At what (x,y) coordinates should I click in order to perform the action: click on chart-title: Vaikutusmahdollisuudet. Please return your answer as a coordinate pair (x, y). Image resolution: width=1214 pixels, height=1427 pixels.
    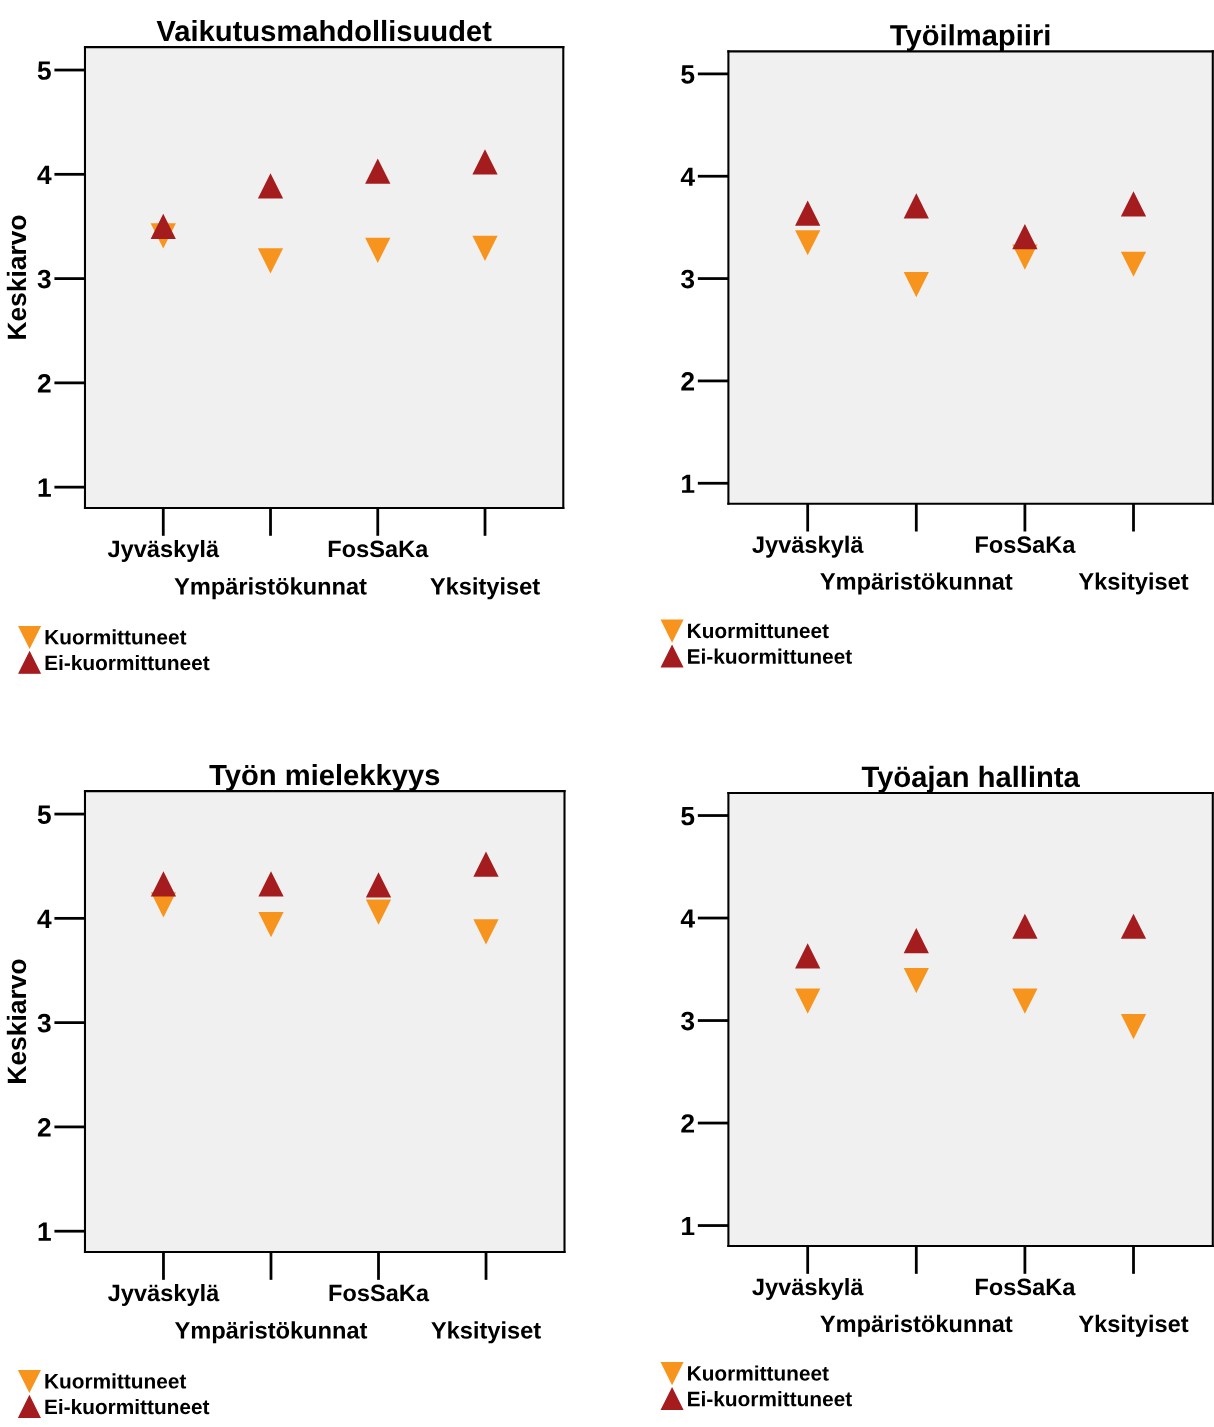
    Looking at the image, I should click on (324, 30).